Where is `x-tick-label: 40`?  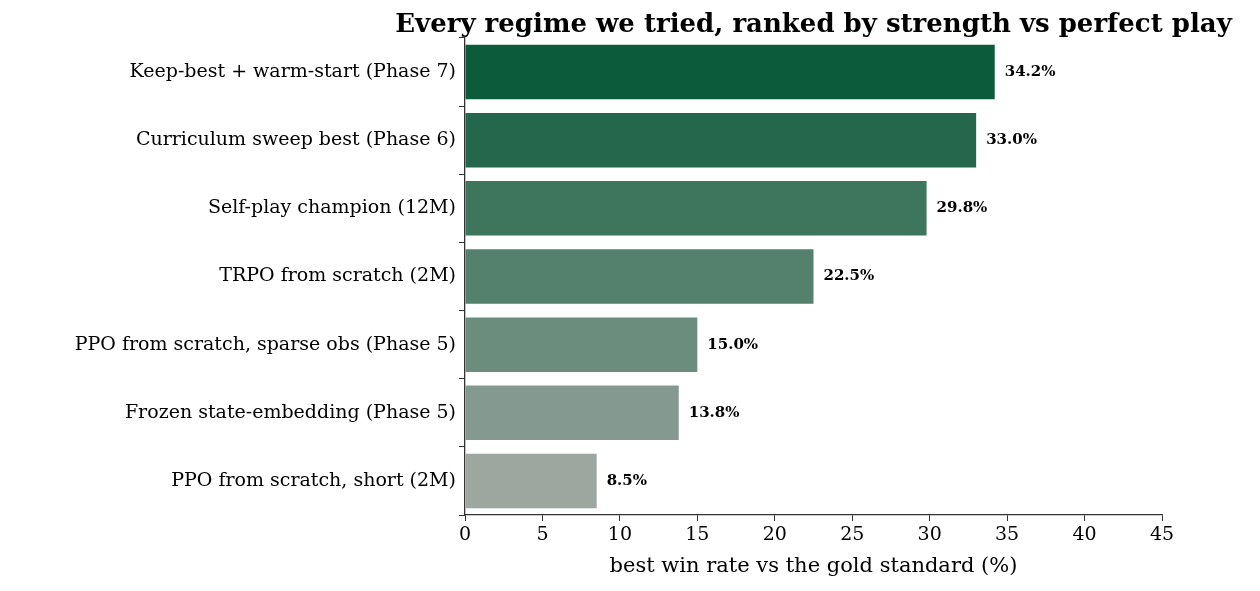 x-tick-label: 40 is located at coordinates (1084, 533).